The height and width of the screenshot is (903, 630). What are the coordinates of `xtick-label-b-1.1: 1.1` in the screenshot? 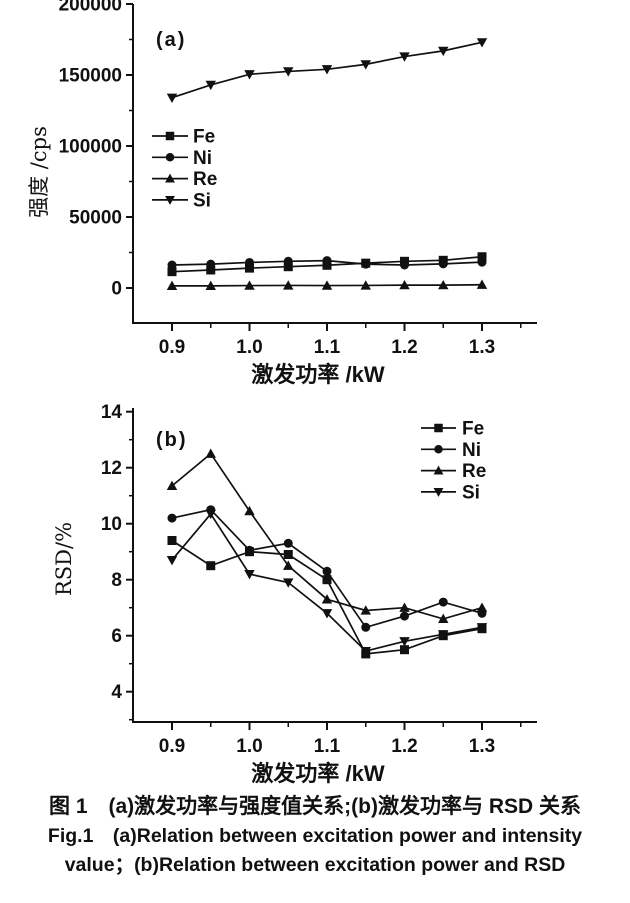 It's located at (327, 746).